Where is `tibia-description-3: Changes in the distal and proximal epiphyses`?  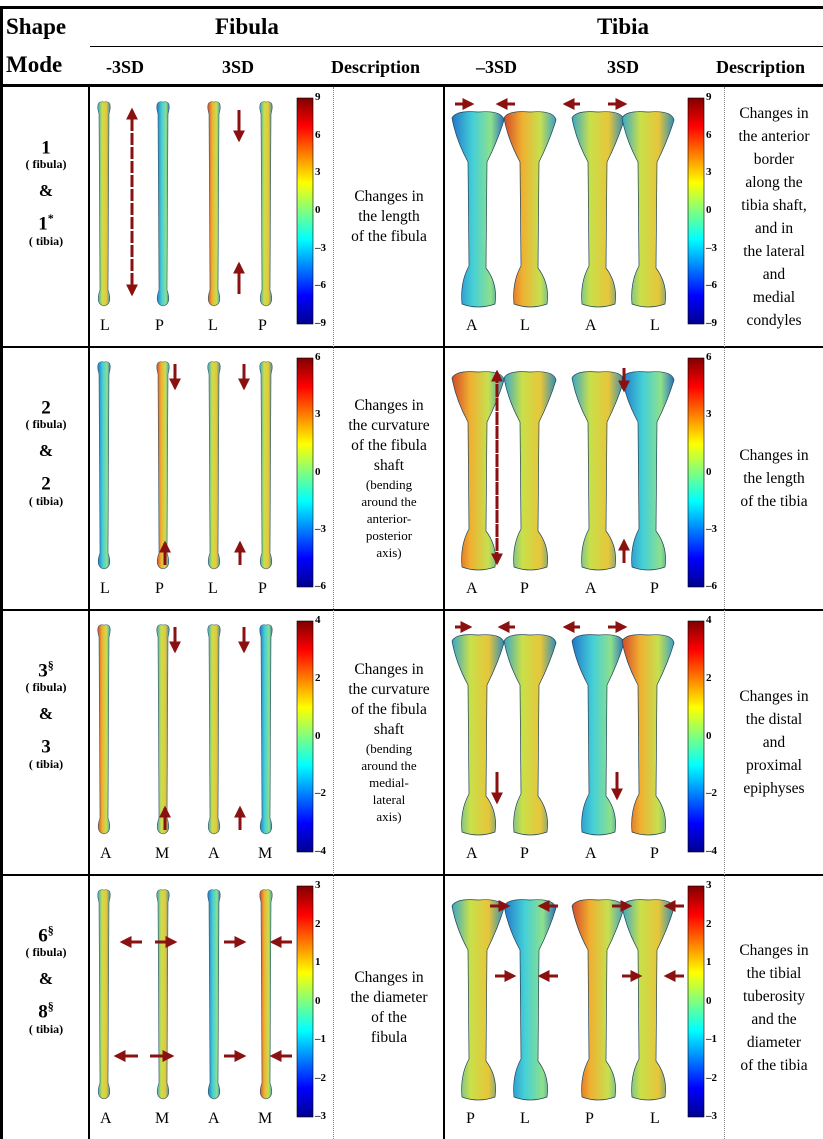 tibia-description-3: Changes in the distal and proximal epiphyses is located at coordinates (774, 742).